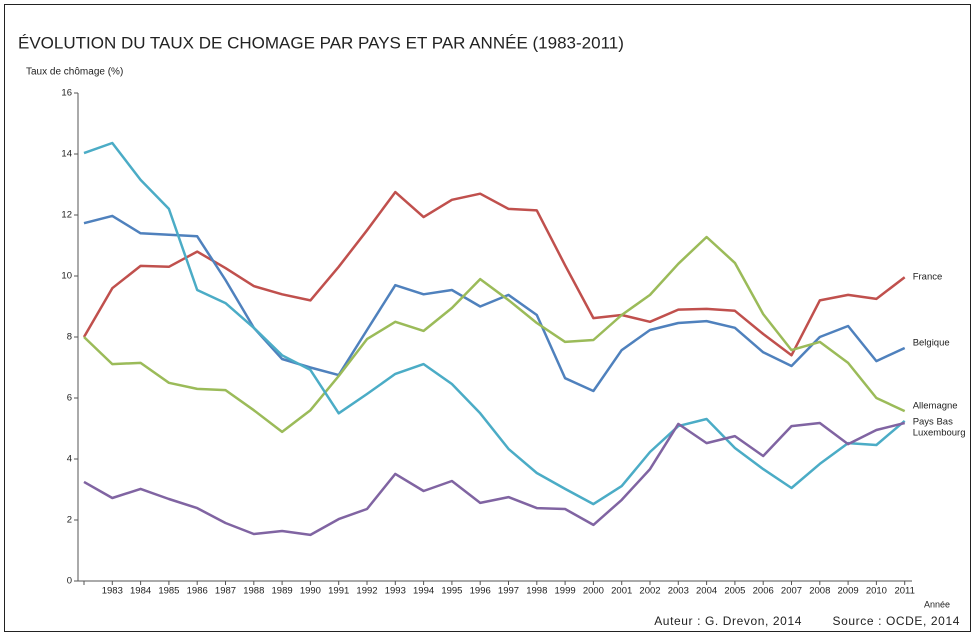 This screenshot has height=641, width=975. Describe the element at coordinates (706, 591) in the screenshot. I see `x-tick-label: 2004` at that location.